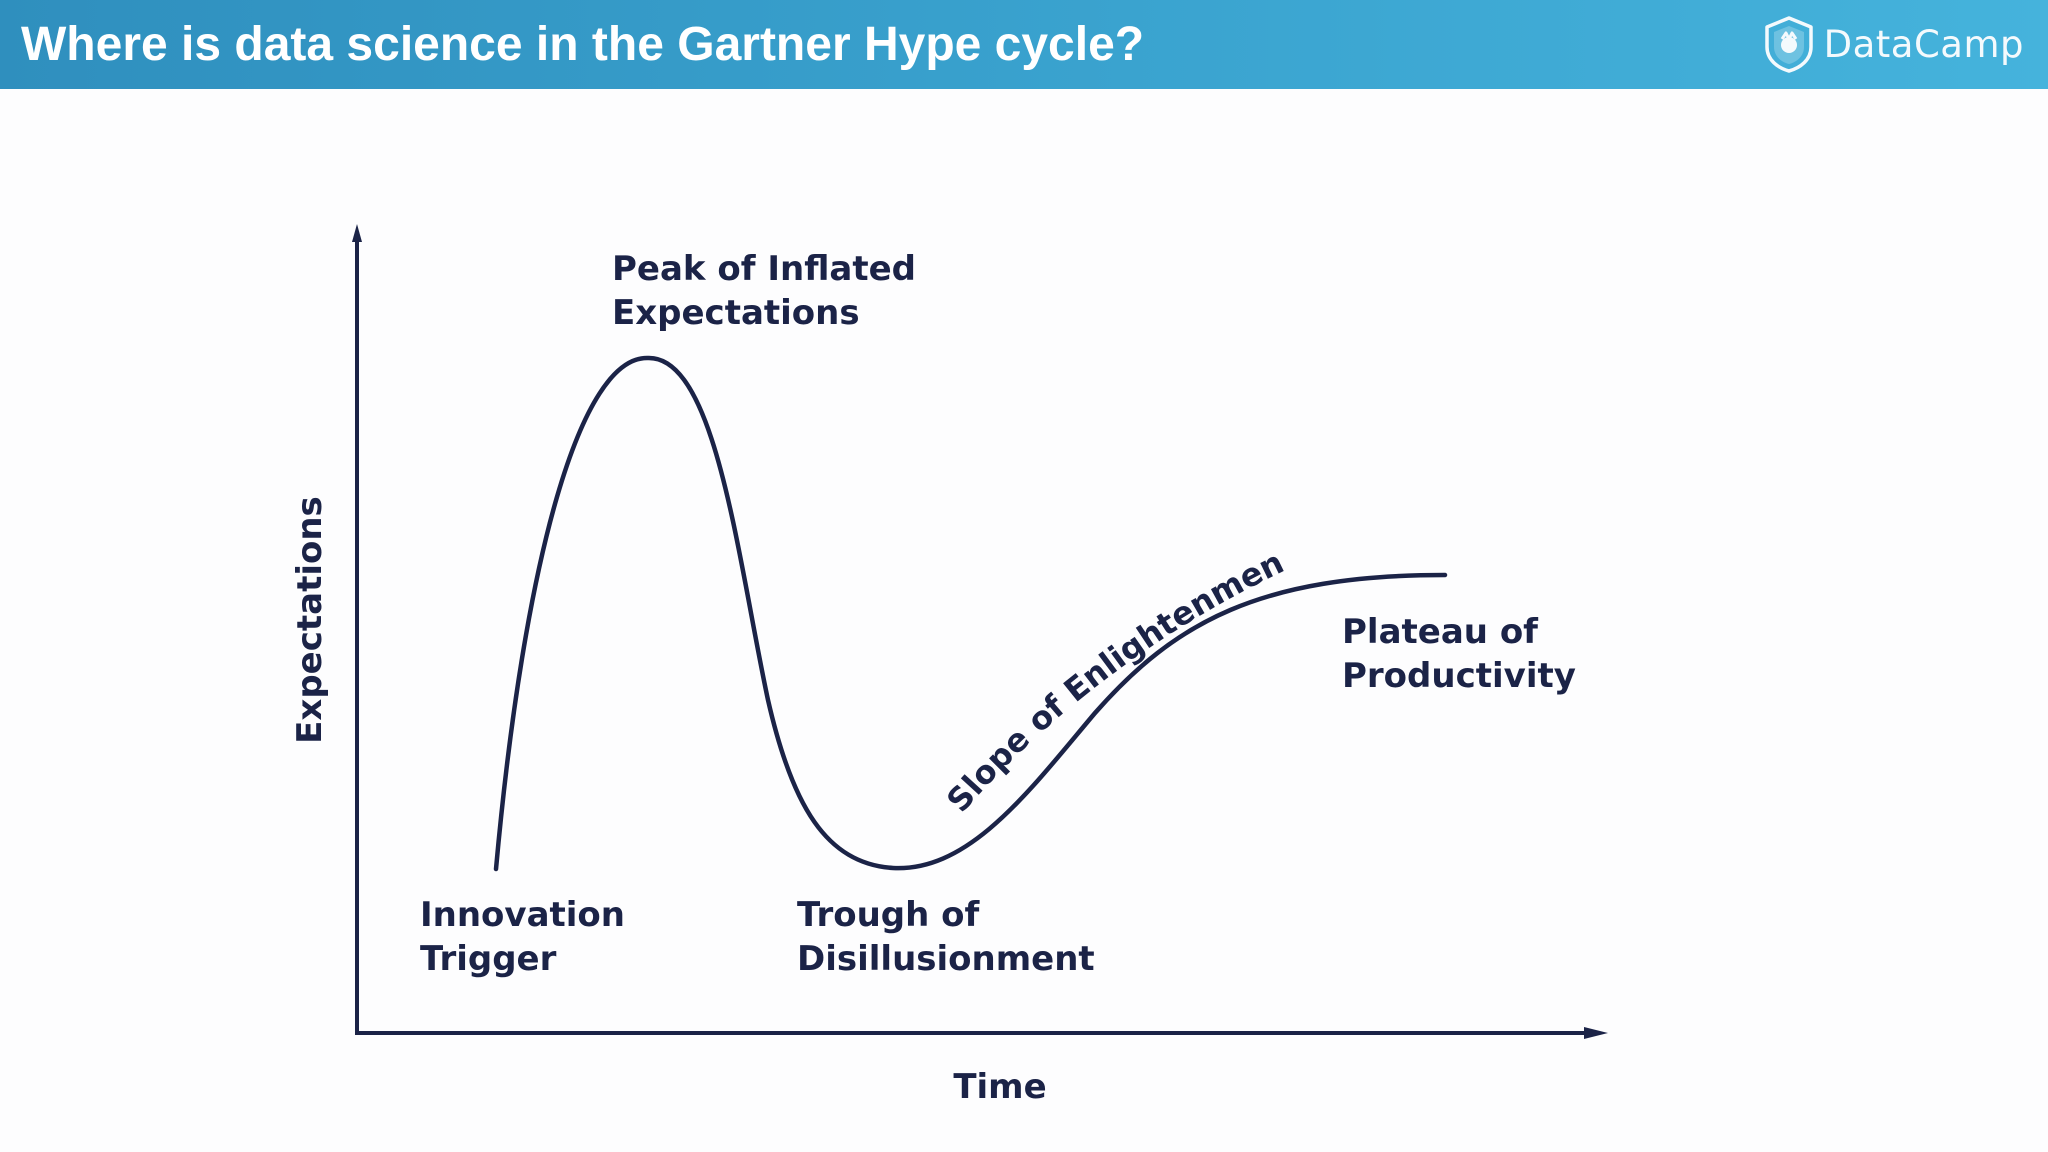 The image size is (2048, 1152). I want to click on y-axis-arrowhead, so click(357, 233).